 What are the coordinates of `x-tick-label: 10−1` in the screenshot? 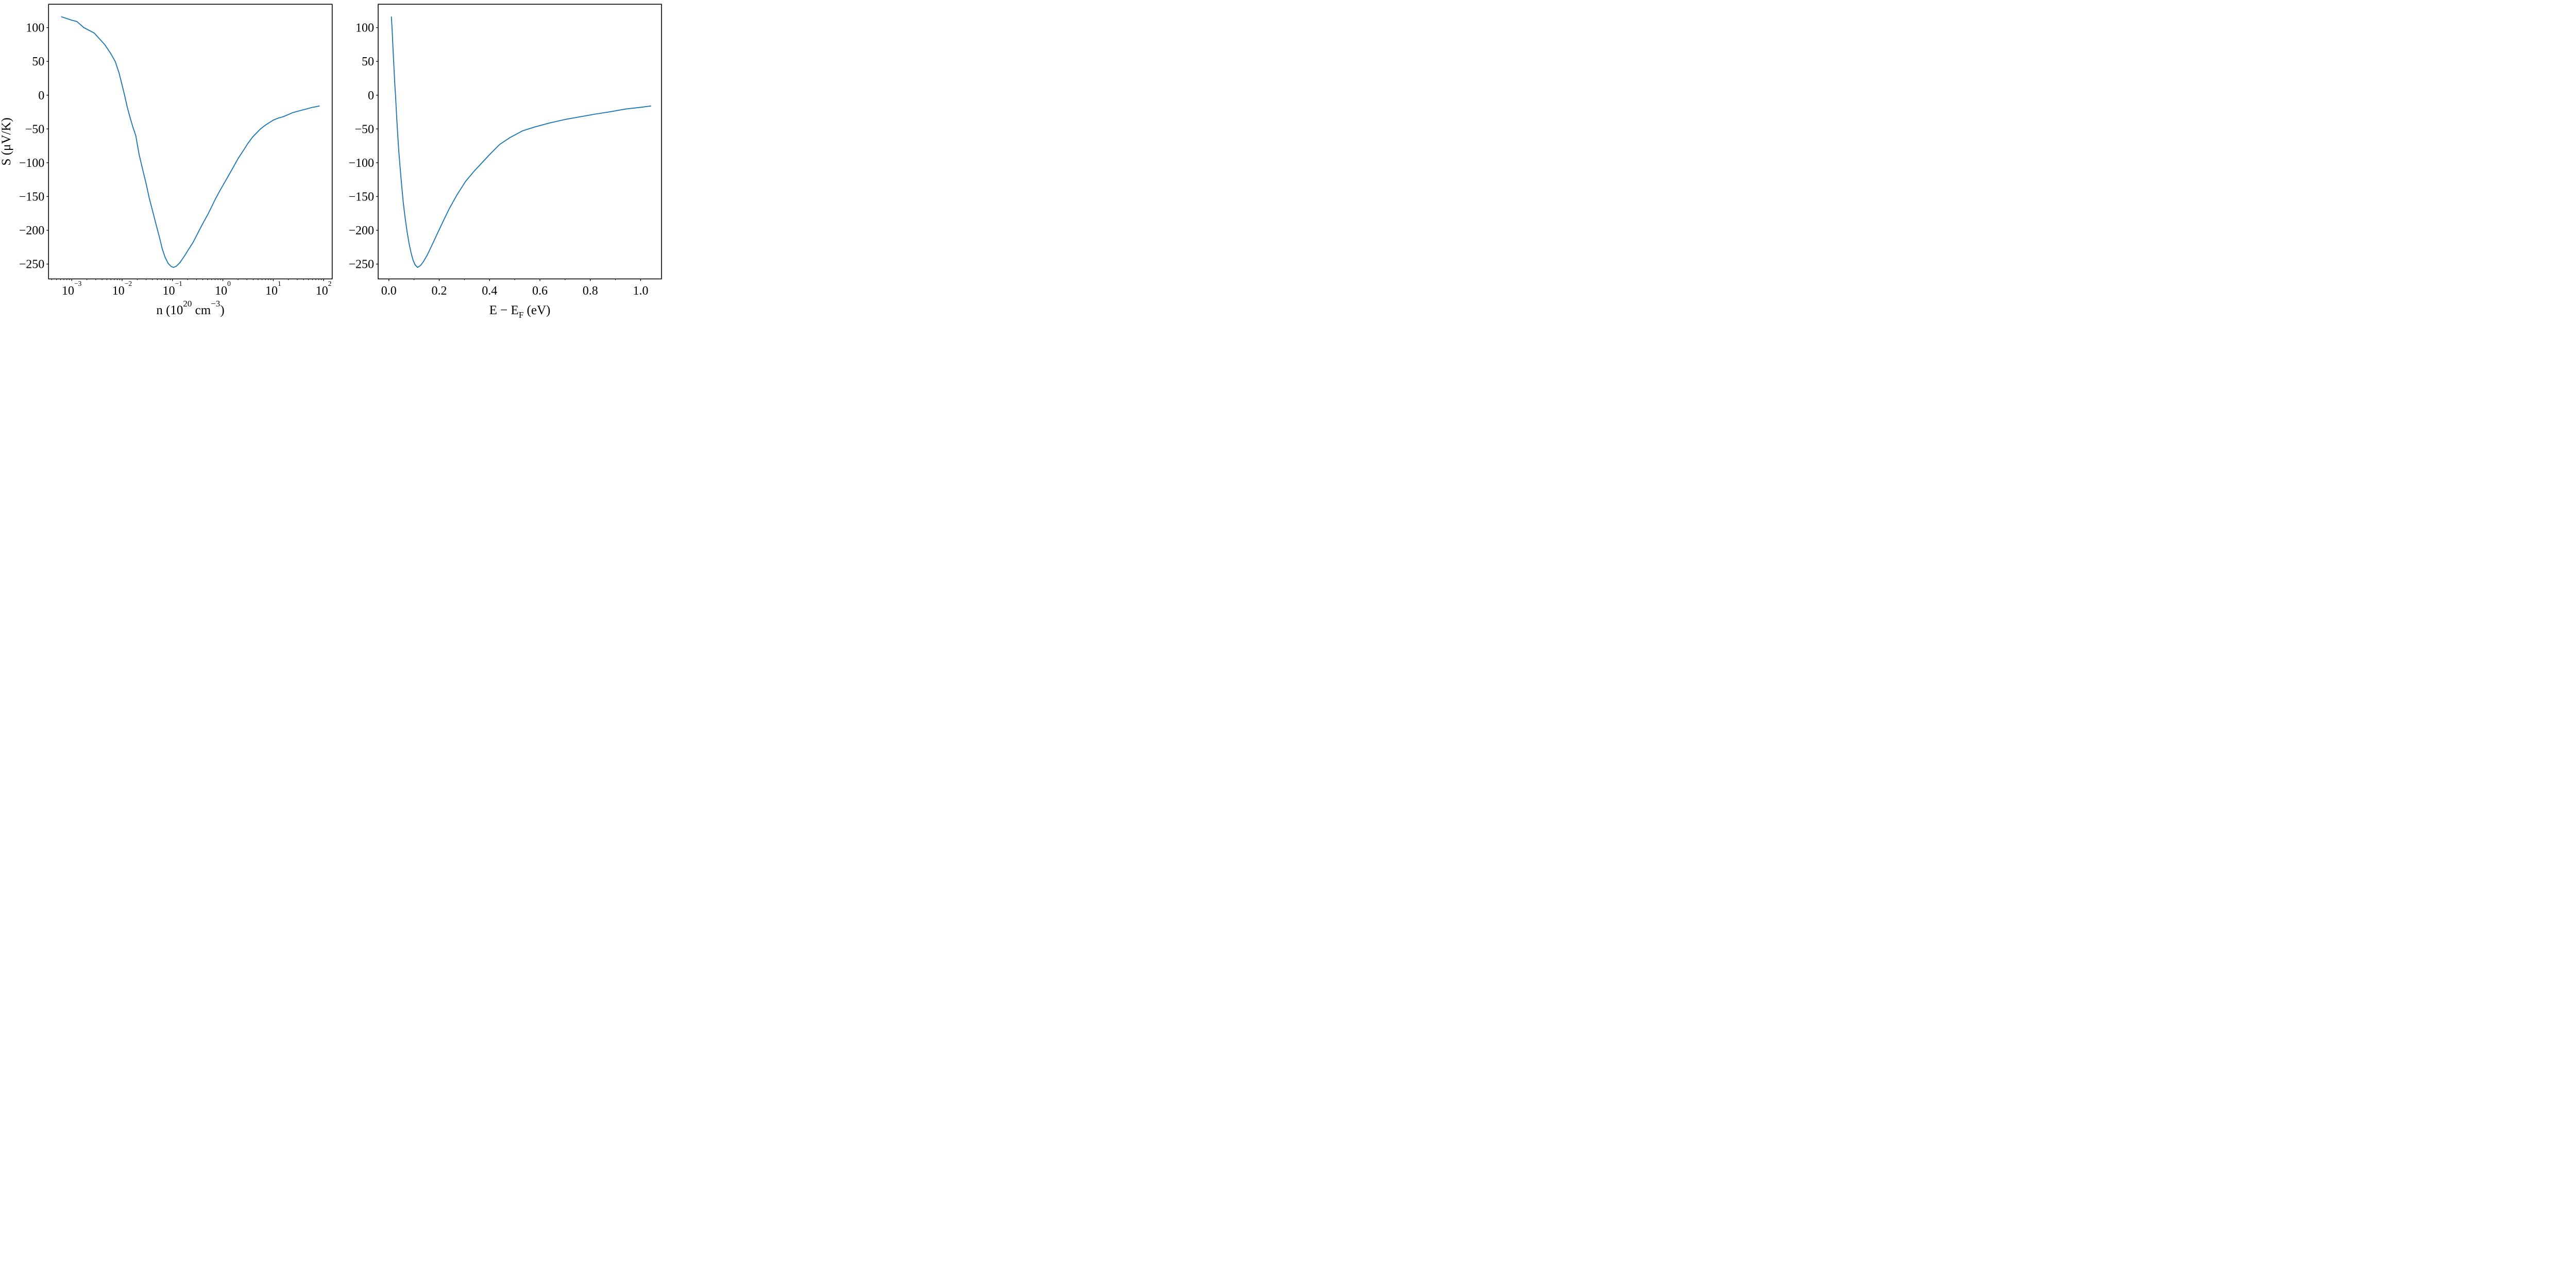 It's located at (172, 289).